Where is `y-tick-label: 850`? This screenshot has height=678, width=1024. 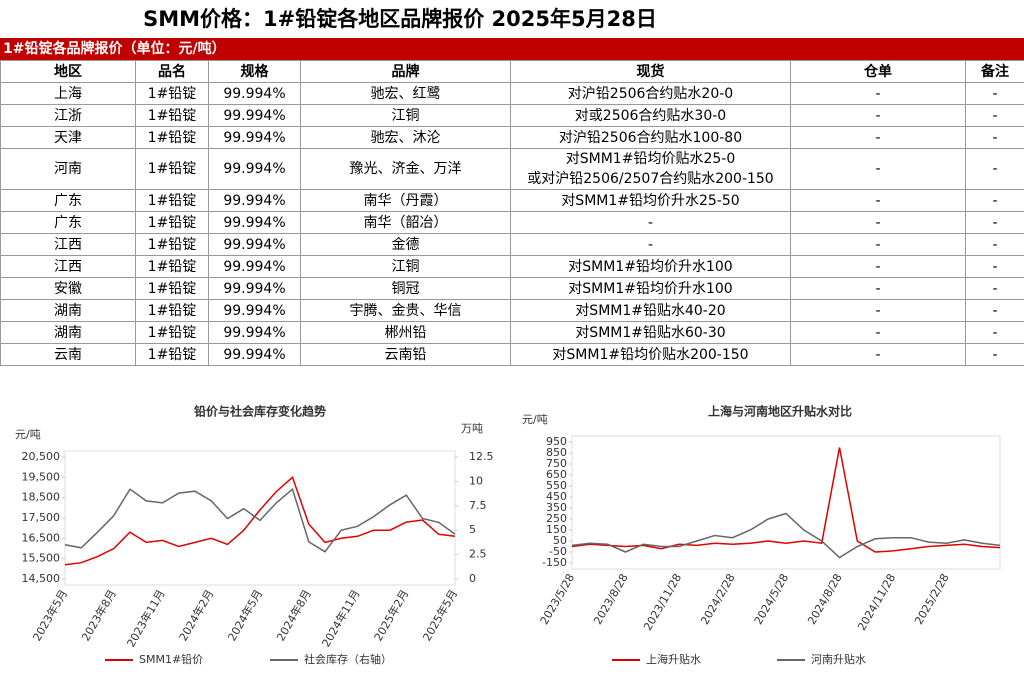
y-tick-label: 850 is located at coordinates (556, 452).